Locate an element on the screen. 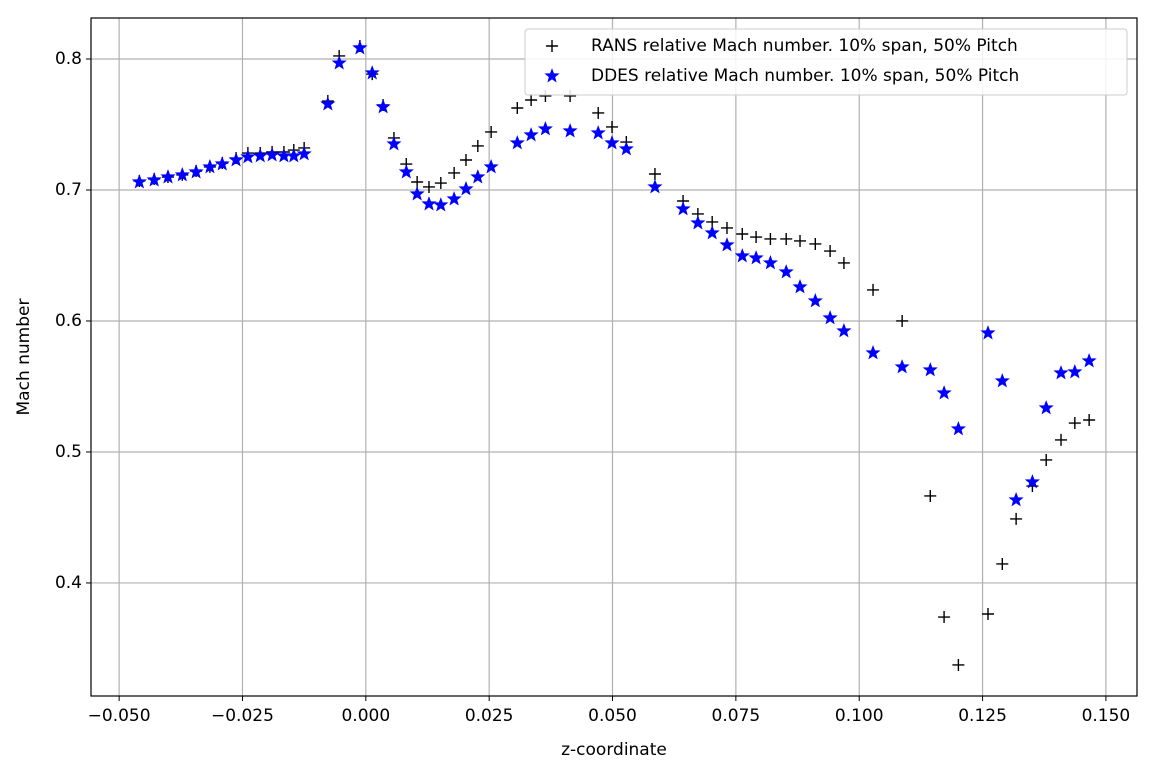 The image size is (1155, 779). x-tick-label: 0.025 is located at coordinates (489, 716).